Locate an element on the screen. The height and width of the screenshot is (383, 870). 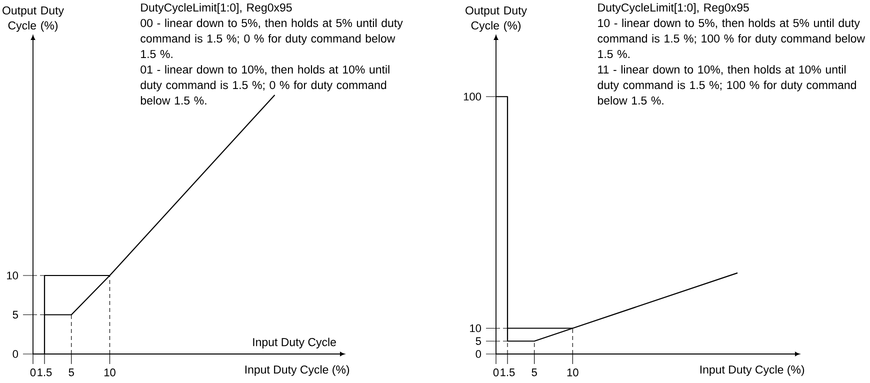
y-tick-label: 100 is located at coordinates (473, 96).